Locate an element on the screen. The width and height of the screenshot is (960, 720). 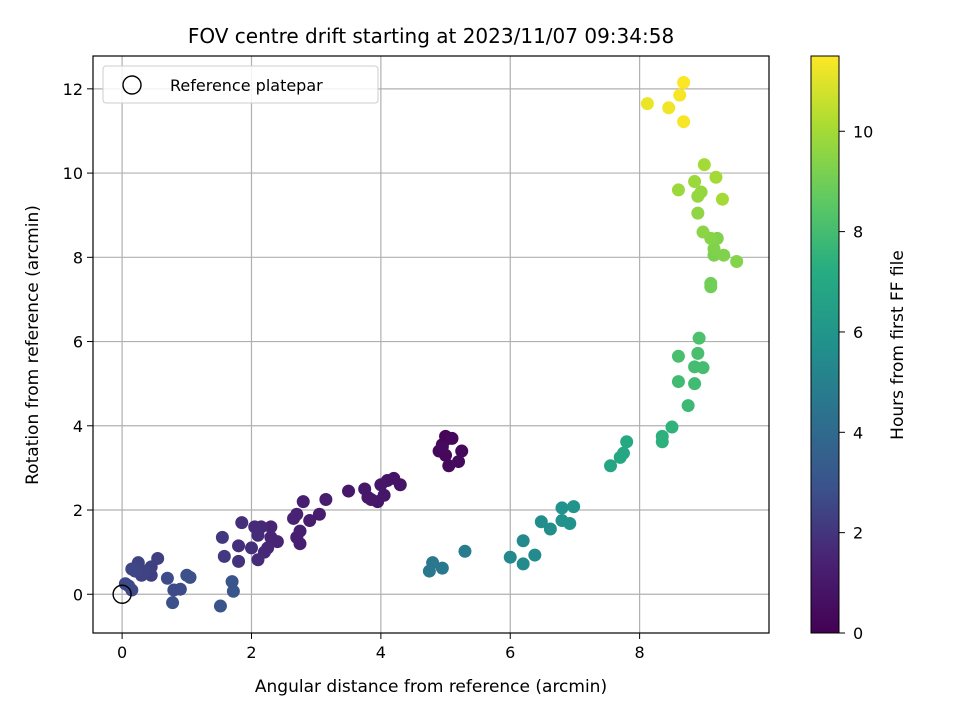
x-axis-label: Angular distance from reference (arcmin) is located at coordinates (431, 687).